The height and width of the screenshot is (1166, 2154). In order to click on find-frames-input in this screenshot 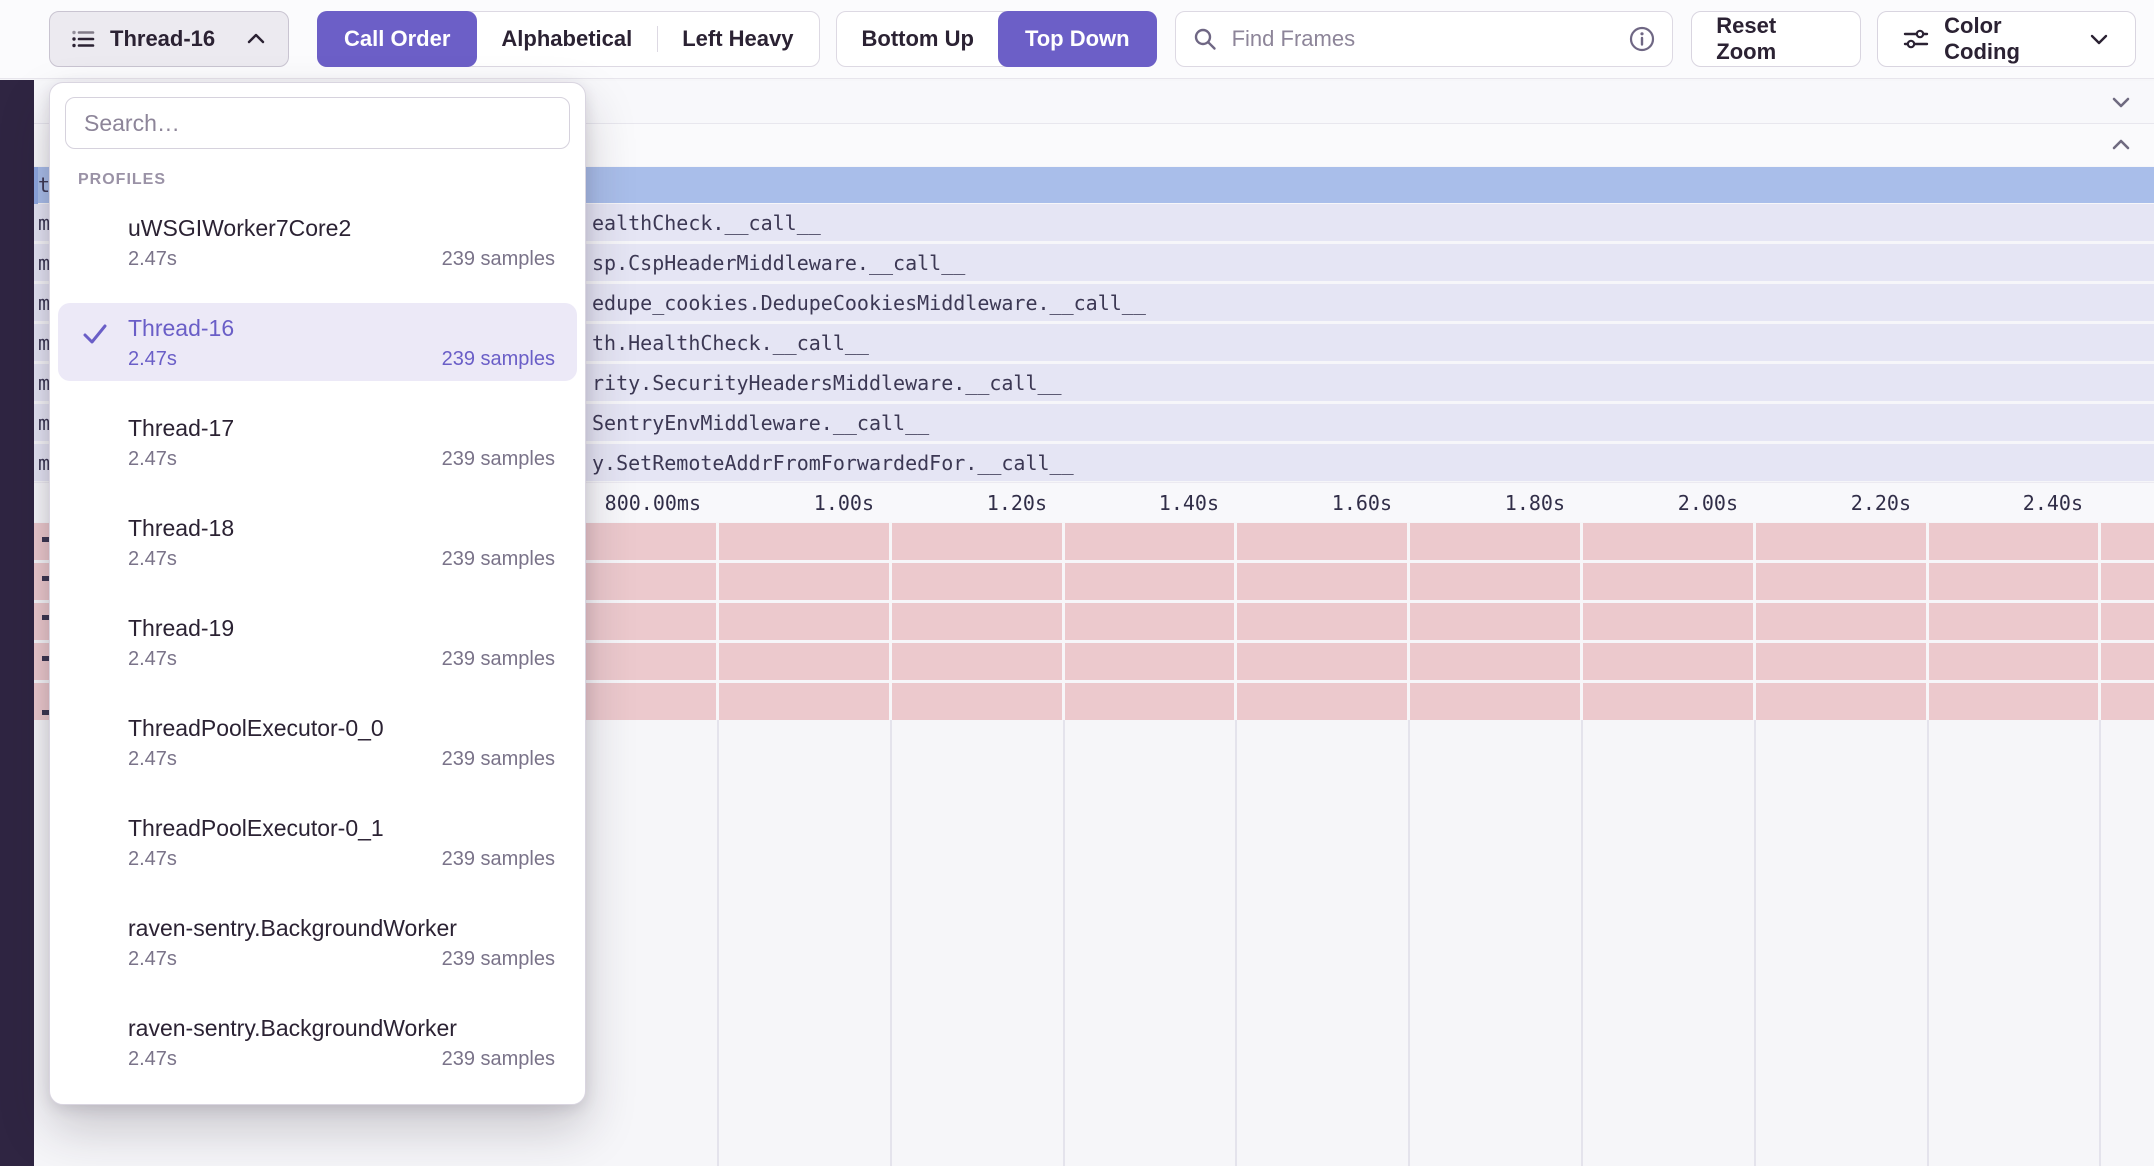, I will do `click(1423, 39)`.